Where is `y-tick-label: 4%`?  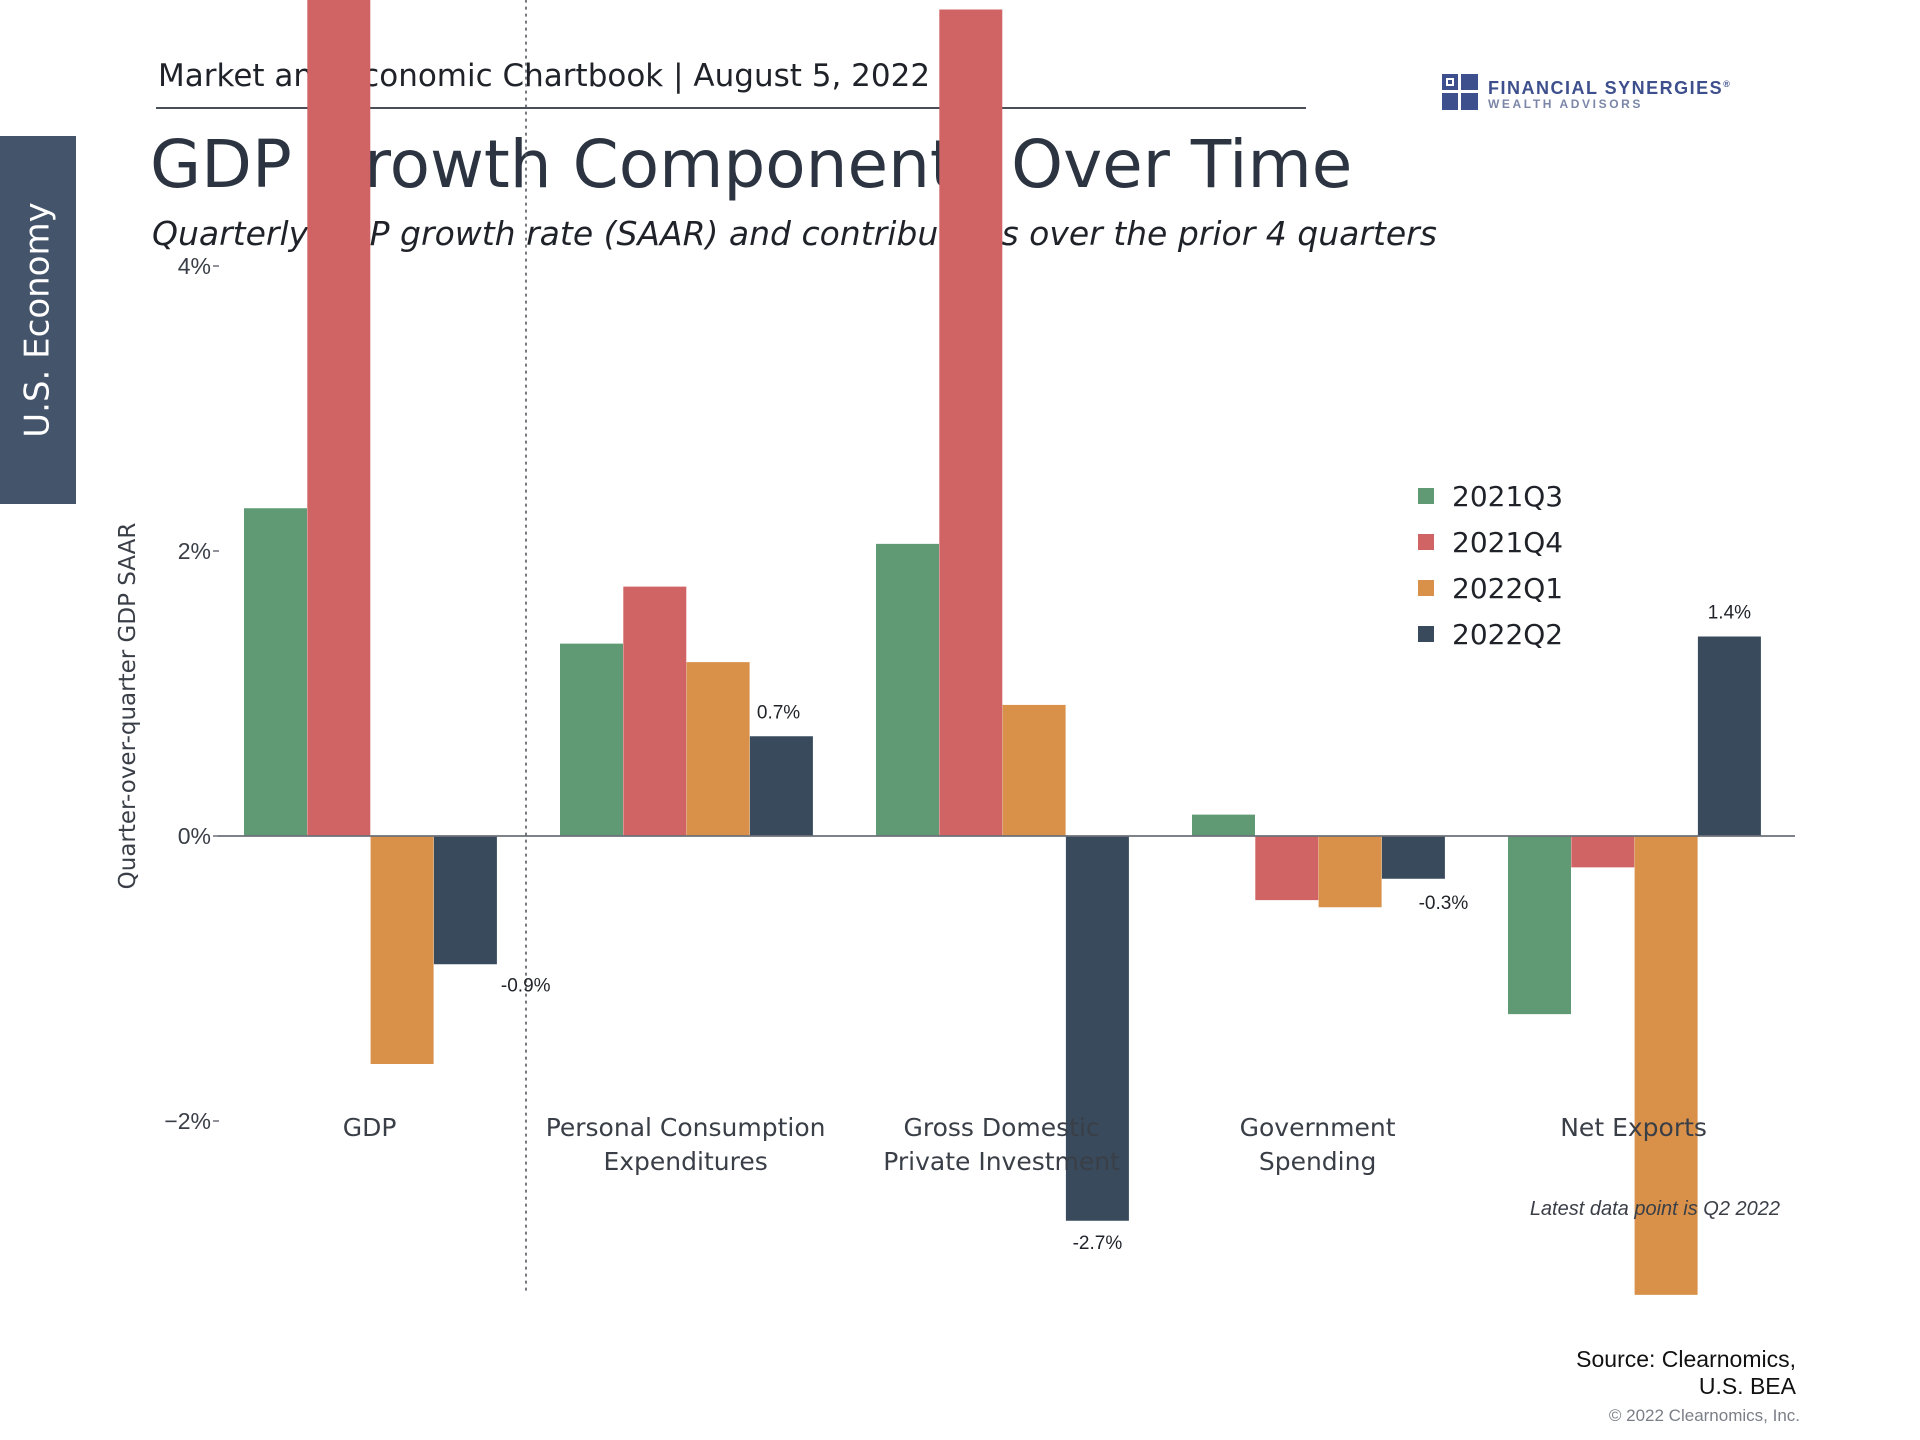 y-tick-label: 4% is located at coordinates (194, 266).